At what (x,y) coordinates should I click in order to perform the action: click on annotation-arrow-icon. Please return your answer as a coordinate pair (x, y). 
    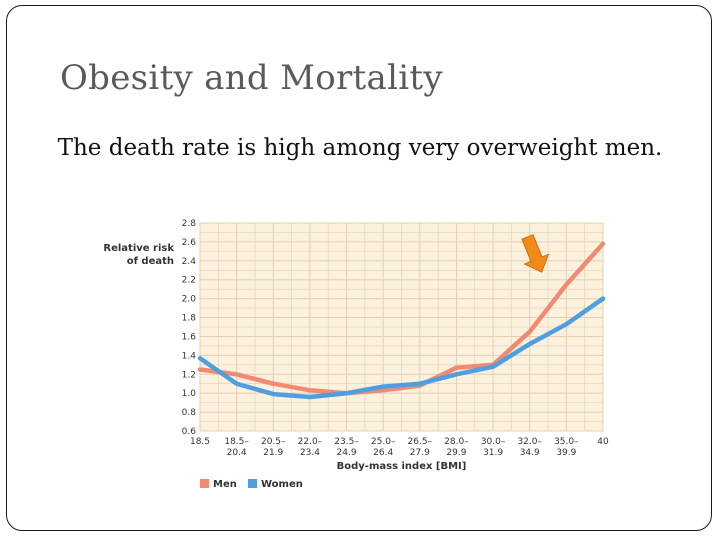
    Looking at the image, I should click on (535, 253).